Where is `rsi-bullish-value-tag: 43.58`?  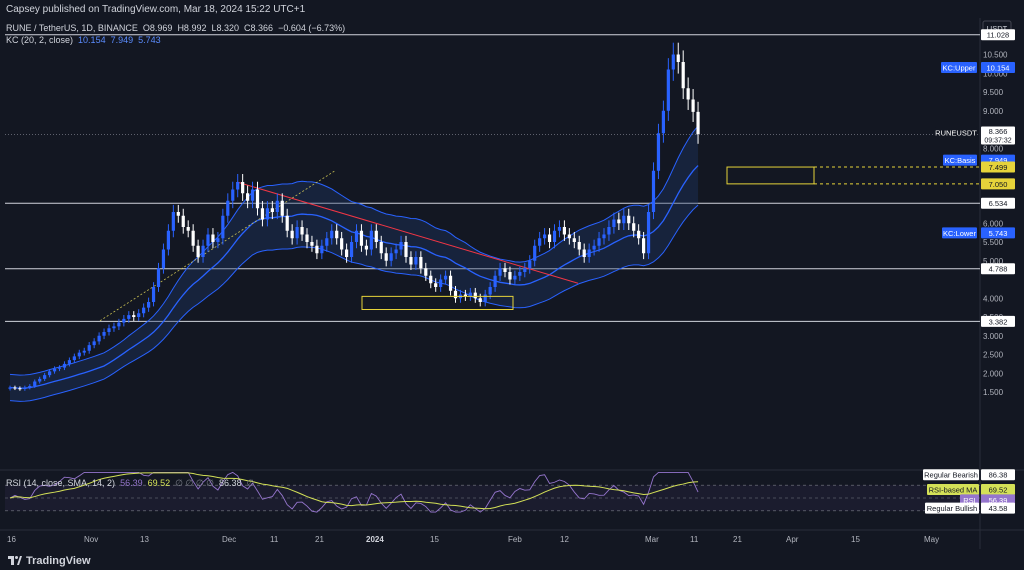 rsi-bullish-value-tag: 43.58 is located at coordinates (998, 508).